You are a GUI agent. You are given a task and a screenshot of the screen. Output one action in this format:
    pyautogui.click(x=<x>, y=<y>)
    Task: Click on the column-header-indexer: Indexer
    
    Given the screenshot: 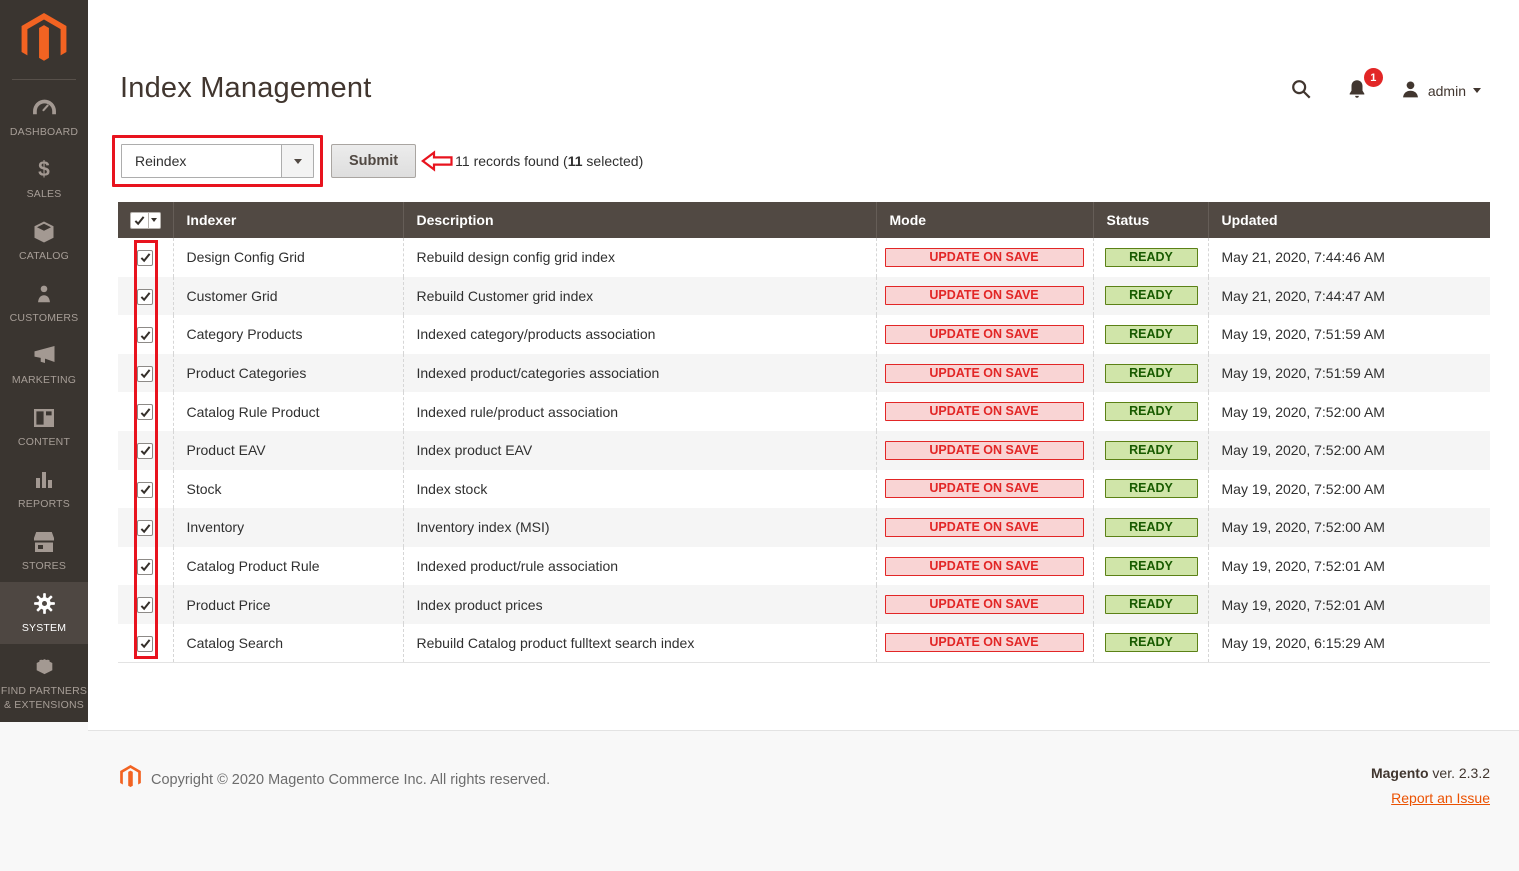 What is the action you would take?
    pyautogui.click(x=287, y=220)
    